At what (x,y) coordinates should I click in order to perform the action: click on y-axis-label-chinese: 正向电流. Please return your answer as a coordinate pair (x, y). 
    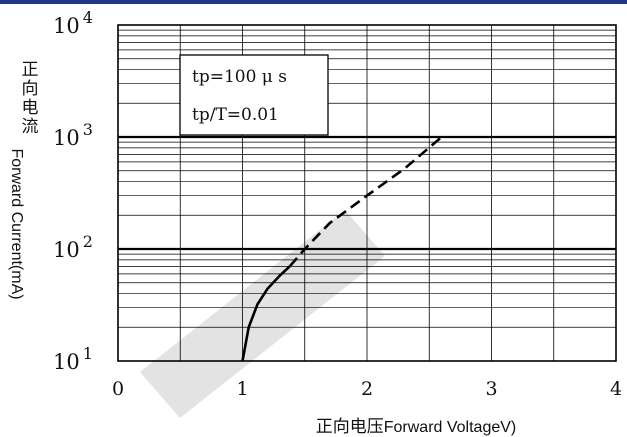
    Looking at the image, I should click on (30, 98).